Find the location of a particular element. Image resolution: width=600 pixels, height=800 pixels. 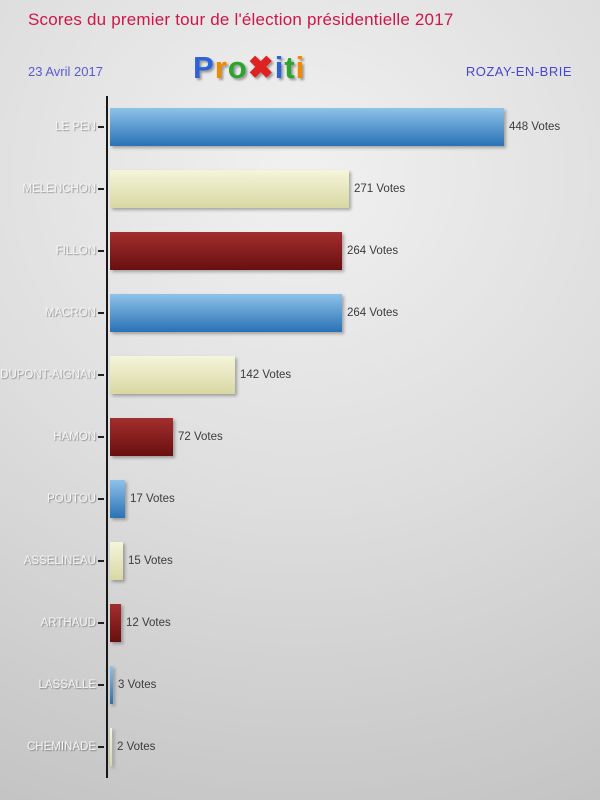

bar-wrap: 448 Votes is located at coordinates (335, 127).